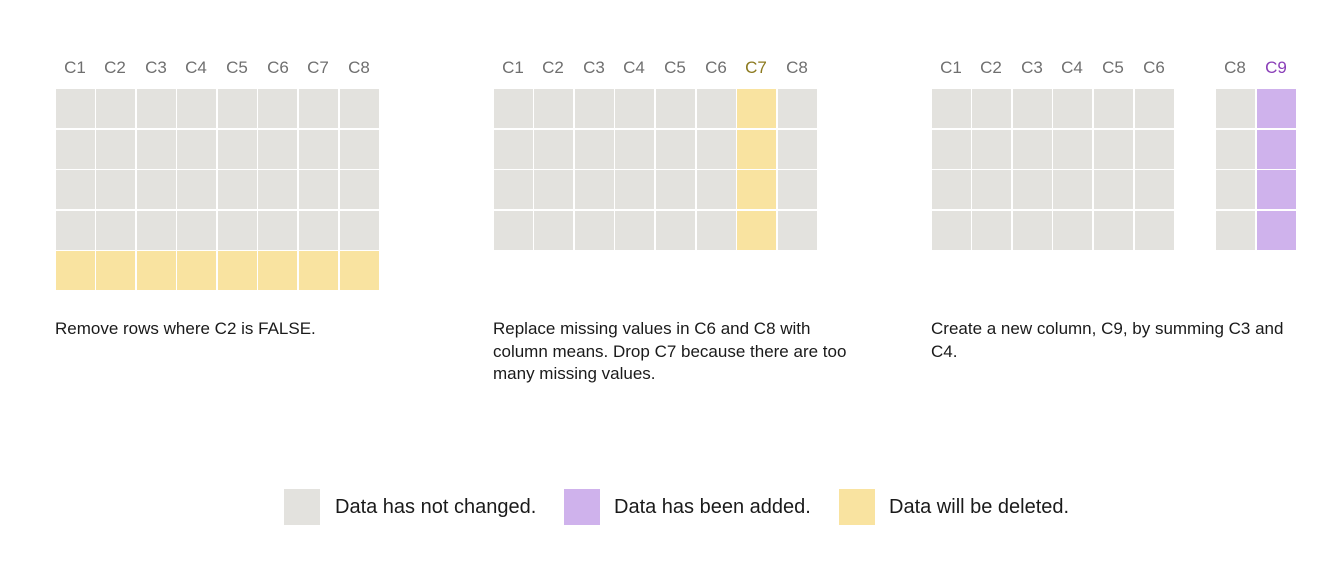 The height and width of the screenshot is (576, 1344). Describe the element at coordinates (302, 507) in the screenshot. I see `legend-swatch-unchanged` at that location.